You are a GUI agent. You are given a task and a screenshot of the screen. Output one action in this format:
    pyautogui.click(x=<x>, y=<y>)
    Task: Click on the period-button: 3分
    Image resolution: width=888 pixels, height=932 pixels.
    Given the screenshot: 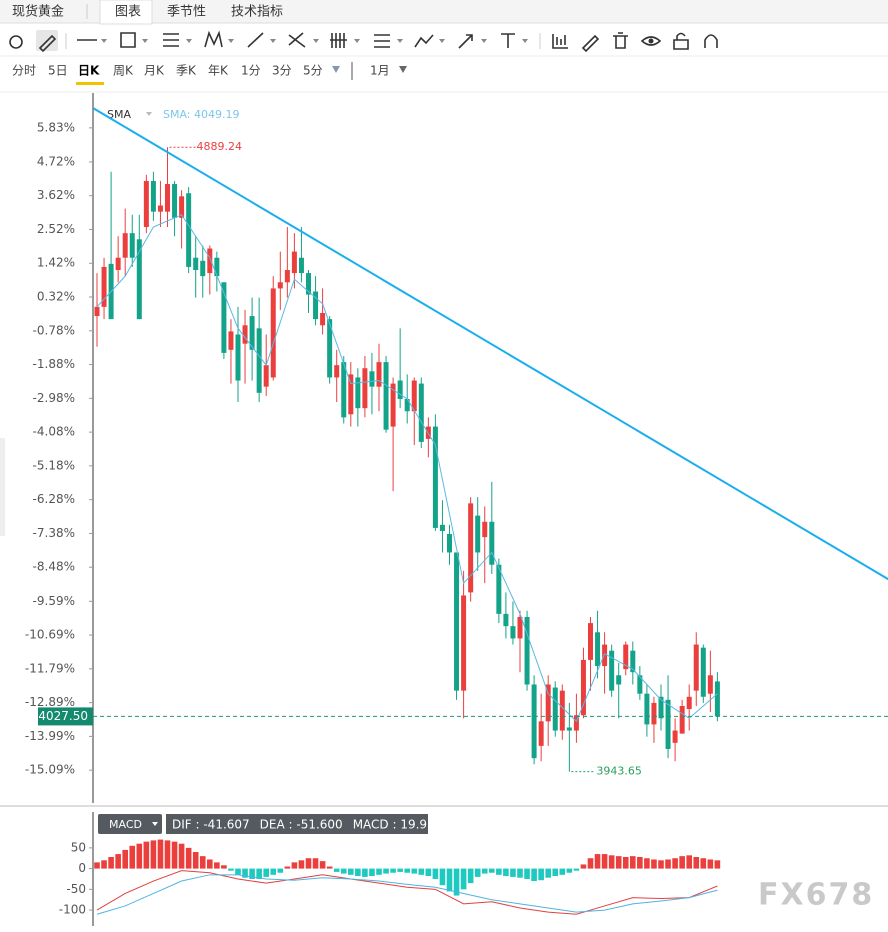 What is the action you would take?
    pyautogui.click(x=282, y=71)
    